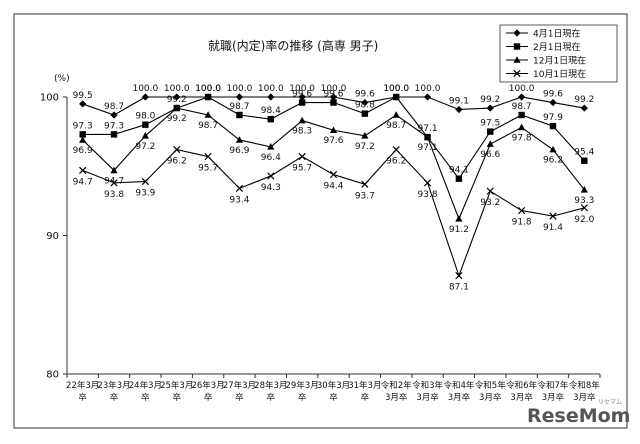 The width and height of the screenshot is (640, 444). What do you see at coordinates (145, 193) in the screenshot?
I see `data-label: 93.9` at bounding box center [145, 193].